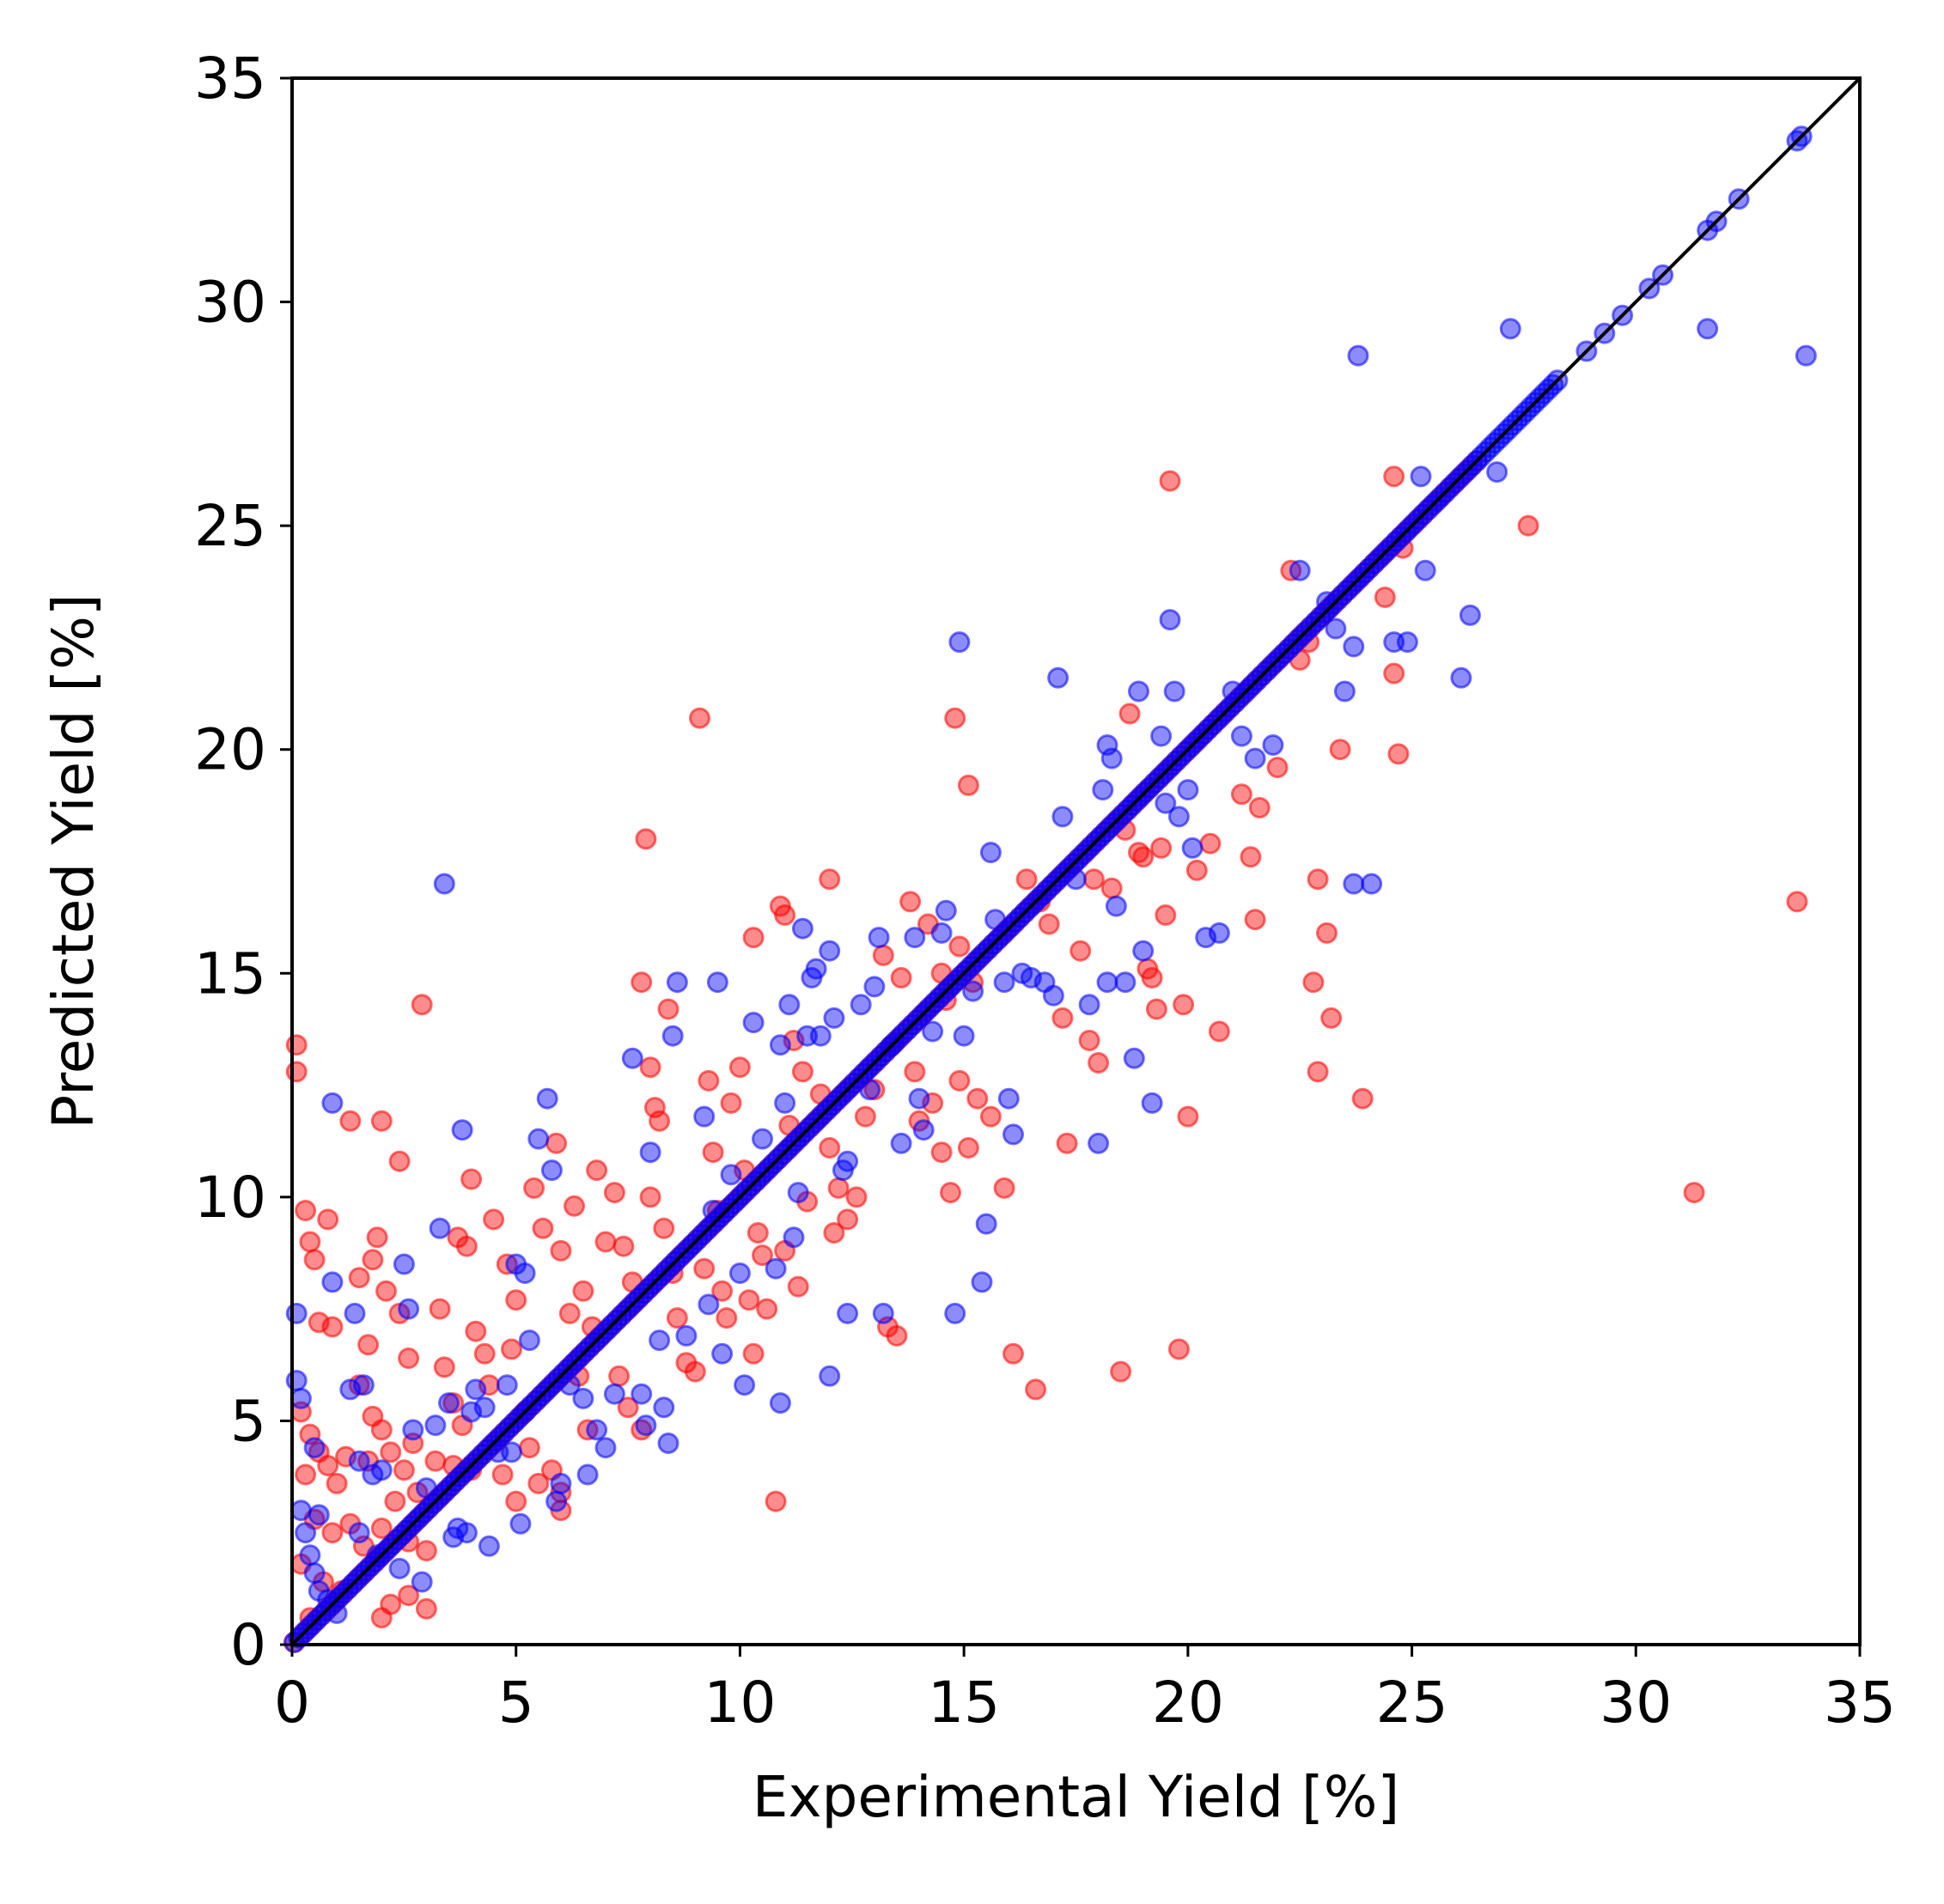  I want to click on y-tick-label: 35, so click(230, 79).